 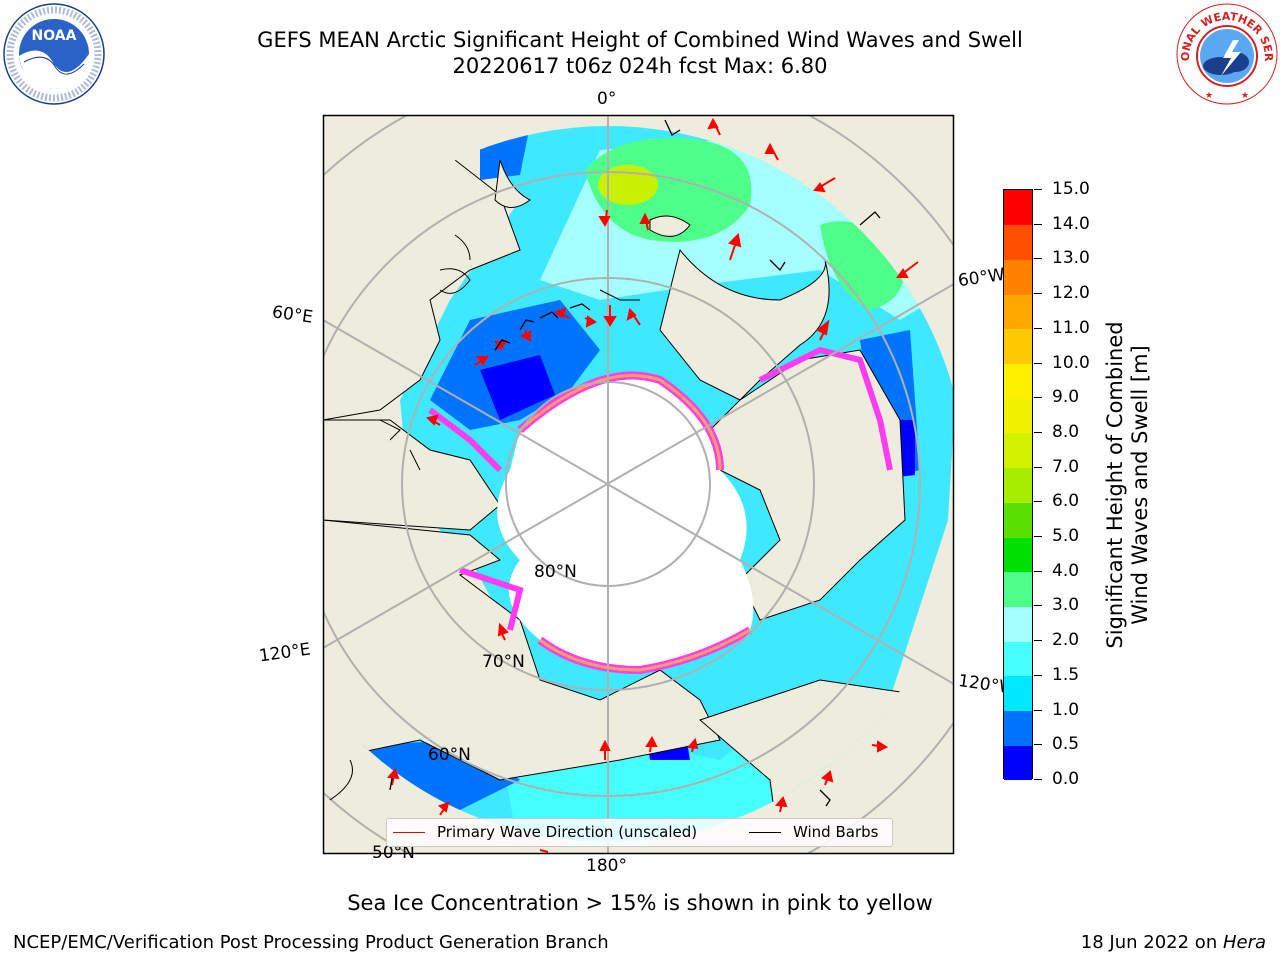 What do you see at coordinates (512, 183) in the screenshot?
I see `kola-land` at bounding box center [512, 183].